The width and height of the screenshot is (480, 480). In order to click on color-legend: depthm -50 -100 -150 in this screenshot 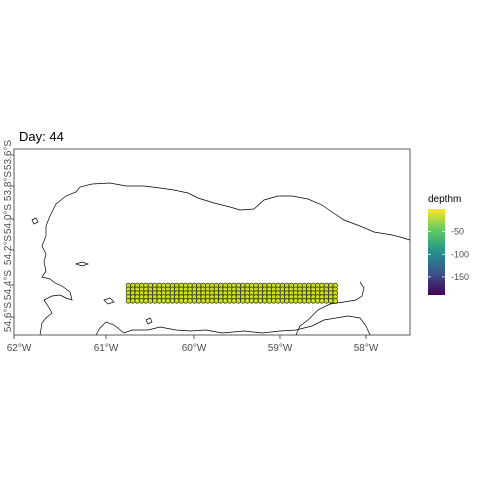, I will do `click(448, 244)`.